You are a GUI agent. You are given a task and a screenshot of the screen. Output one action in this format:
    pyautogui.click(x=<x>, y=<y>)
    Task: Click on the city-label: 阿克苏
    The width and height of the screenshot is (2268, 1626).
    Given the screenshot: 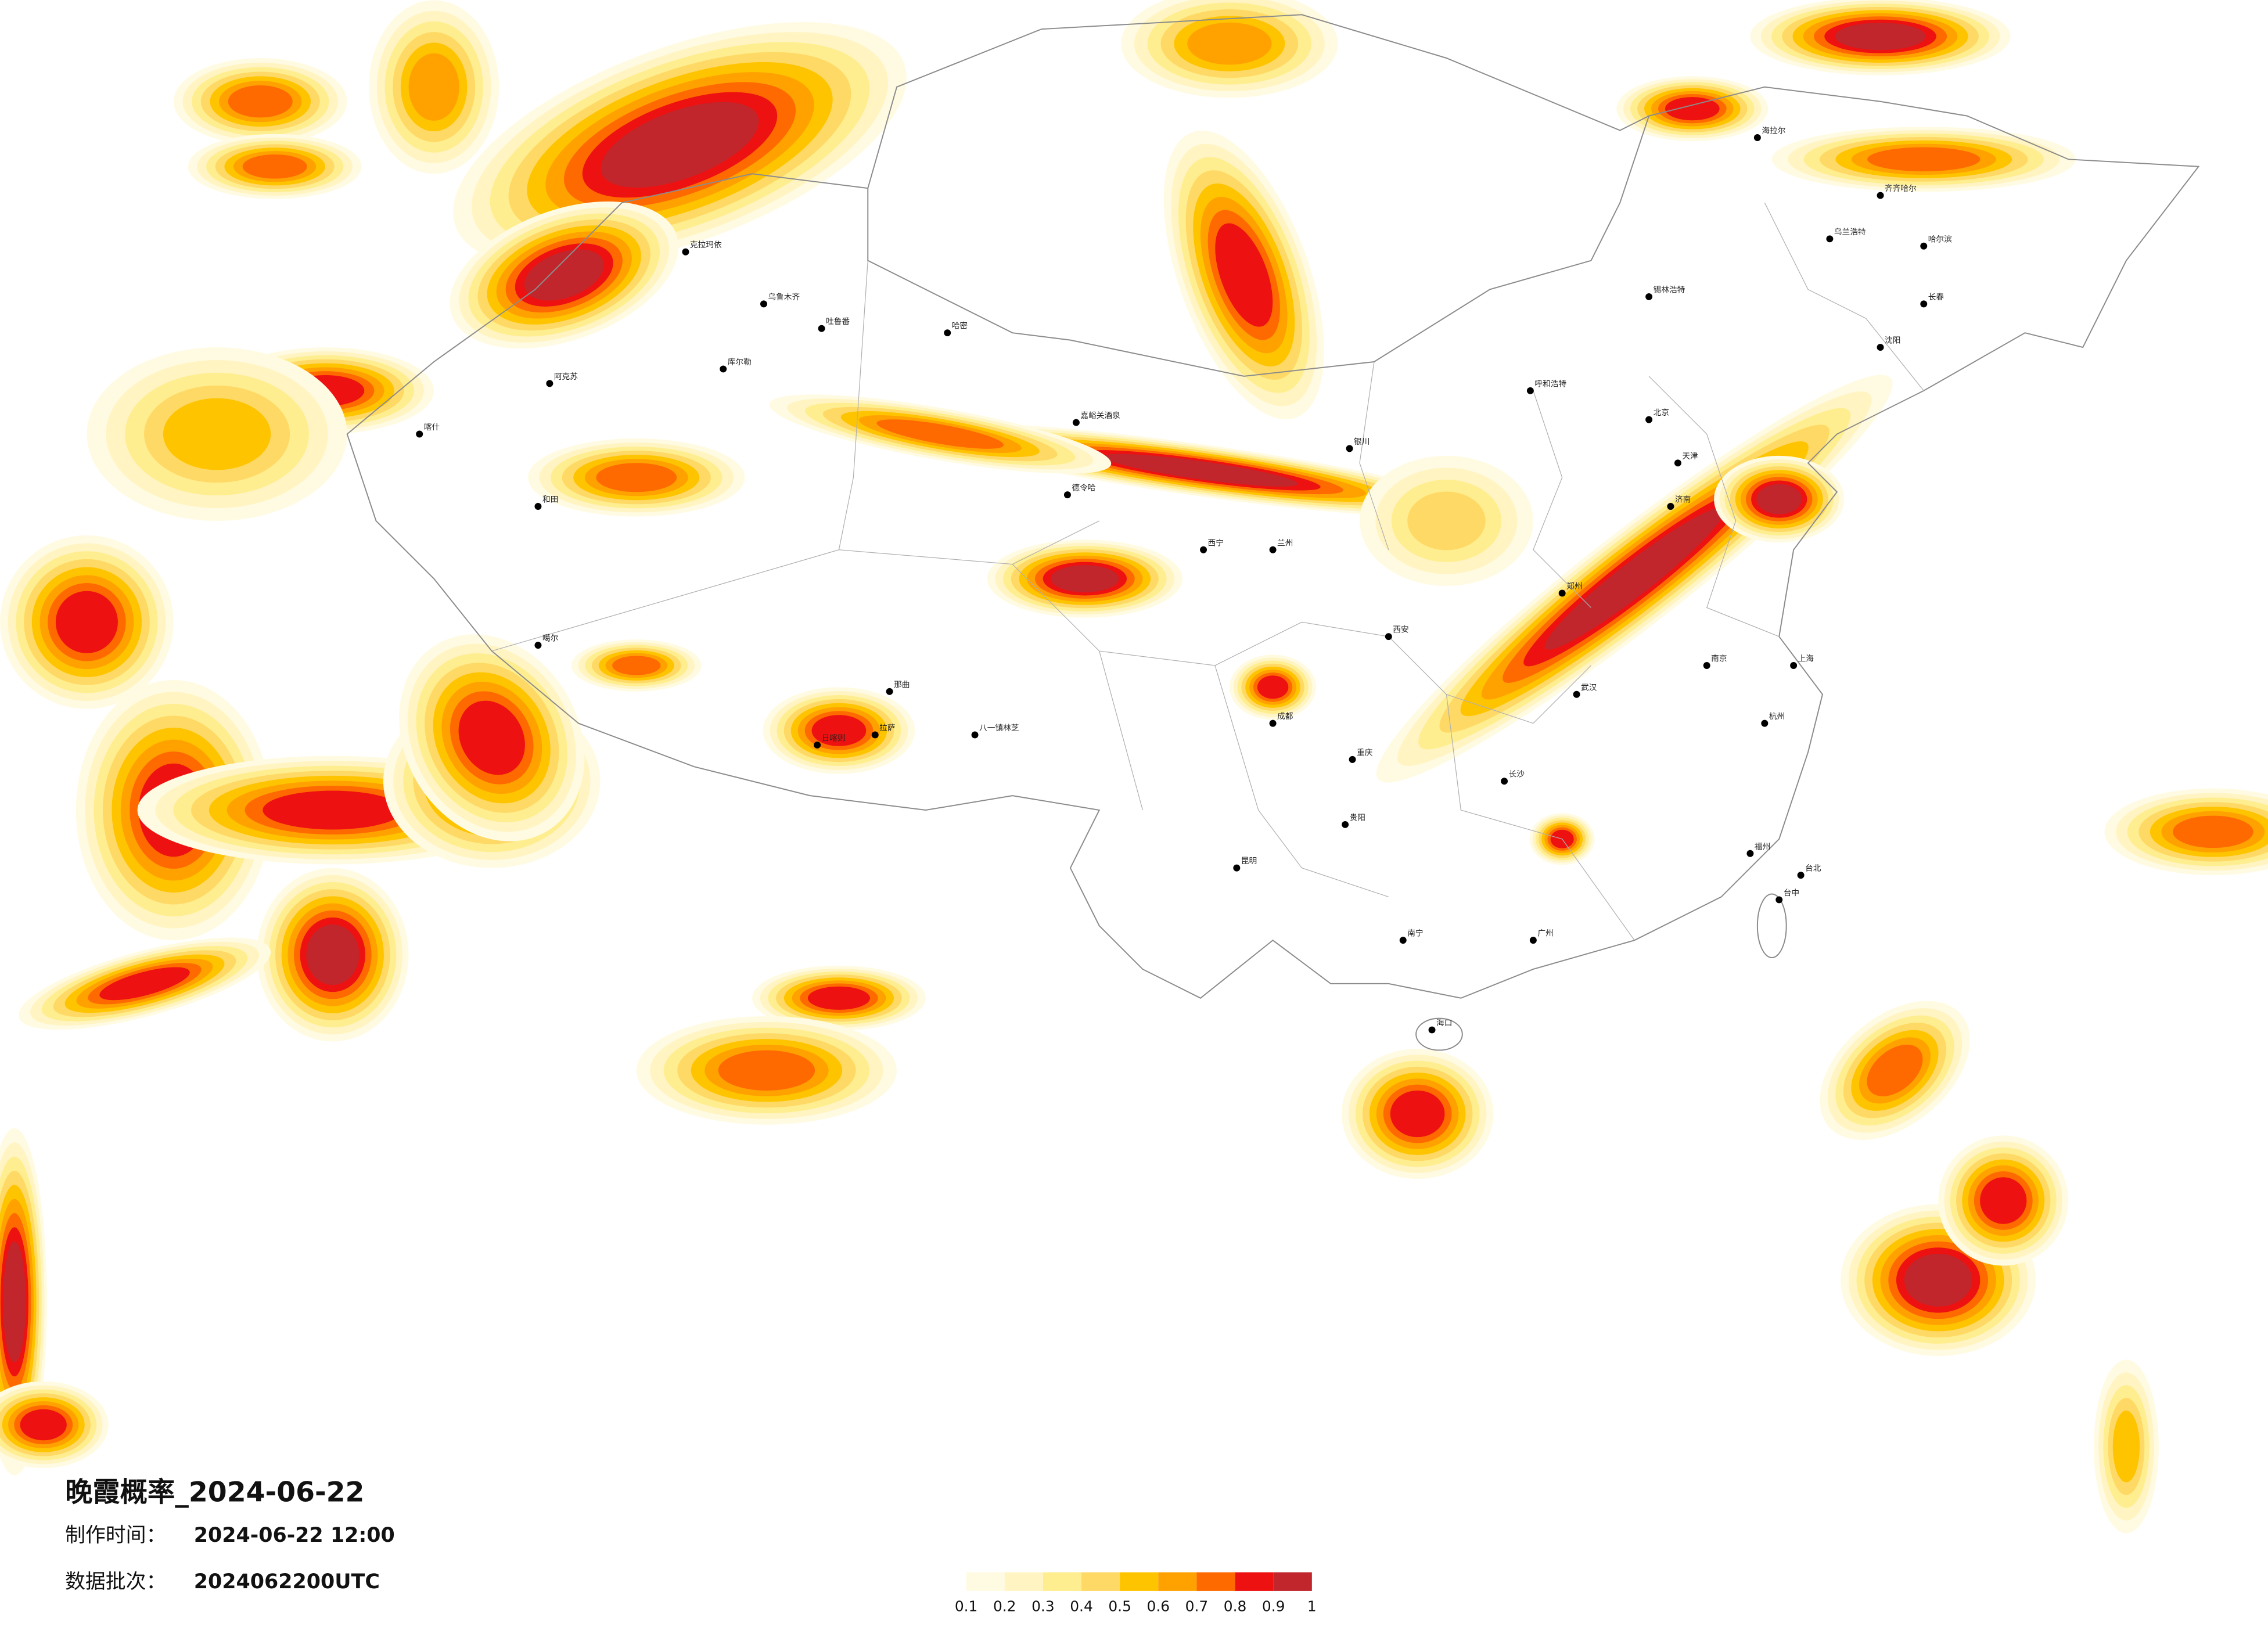 What is the action you would take?
    pyautogui.click(x=566, y=377)
    